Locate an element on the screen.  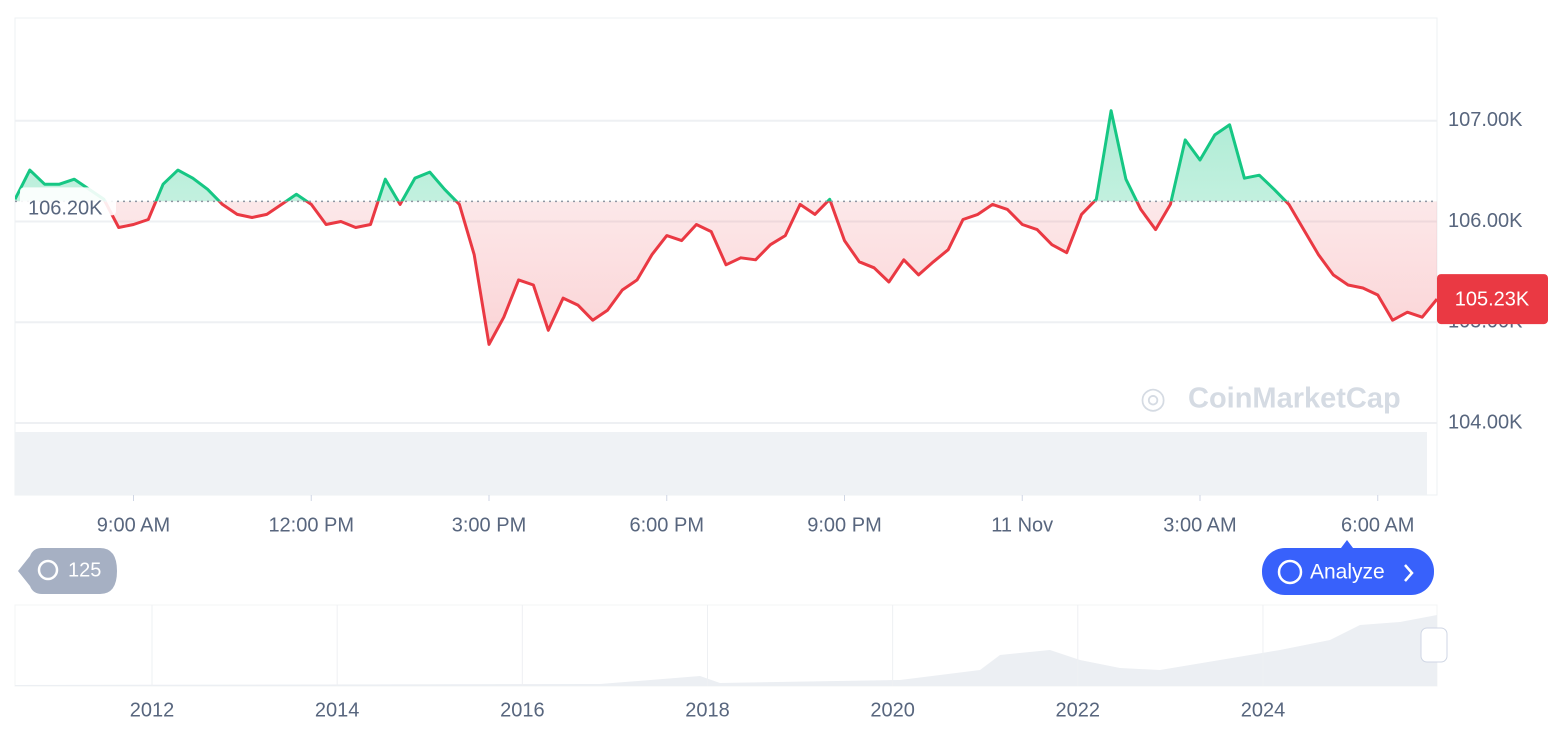
navigator-tick-label: 2018 is located at coordinates (707, 710).